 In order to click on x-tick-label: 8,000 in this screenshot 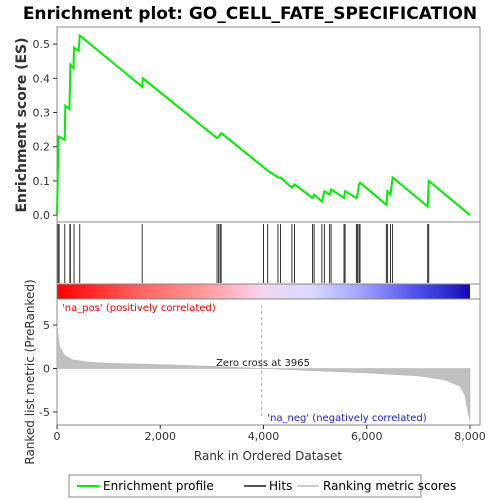, I will do `click(470, 436)`.